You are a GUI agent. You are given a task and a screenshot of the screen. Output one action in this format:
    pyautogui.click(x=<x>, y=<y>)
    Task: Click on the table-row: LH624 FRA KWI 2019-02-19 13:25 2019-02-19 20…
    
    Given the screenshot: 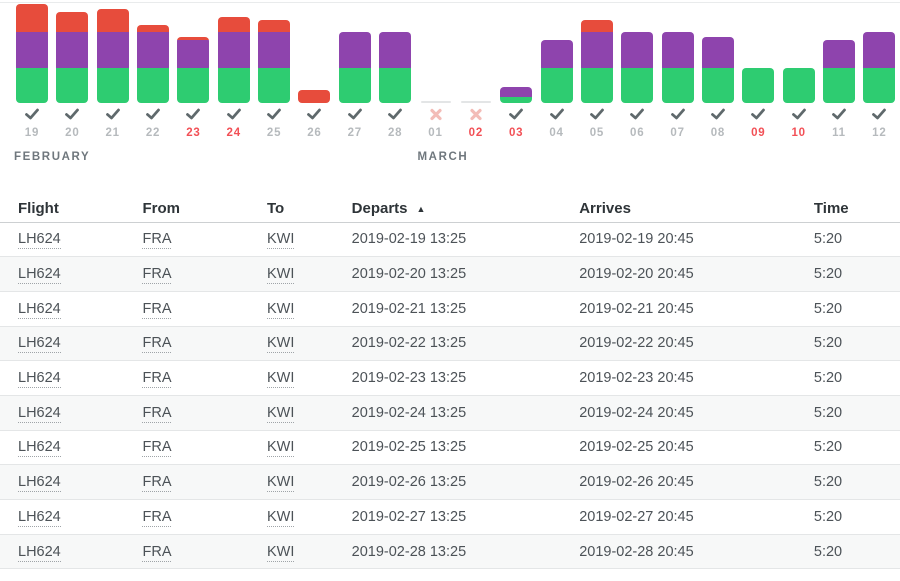 What is the action you would take?
    pyautogui.click(x=450, y=240)
    